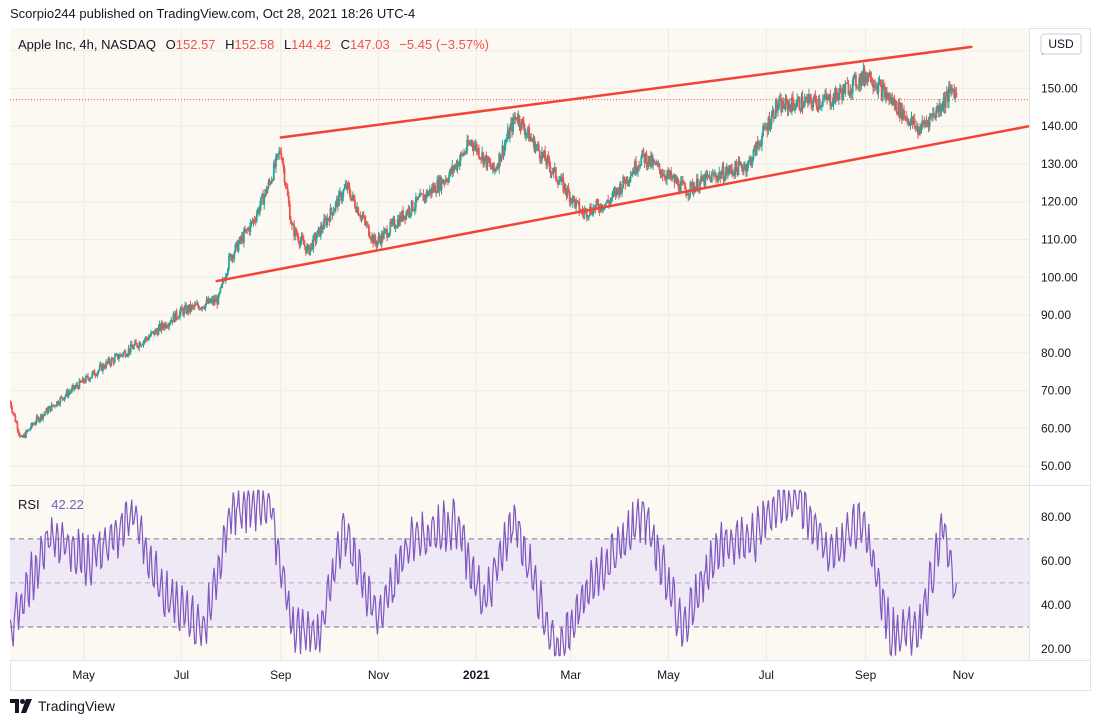  What do you see at coordinates (1056, 353) in the screenshot?
I see `price-tick-label: 80.00` at bounding box center [1056, 353].